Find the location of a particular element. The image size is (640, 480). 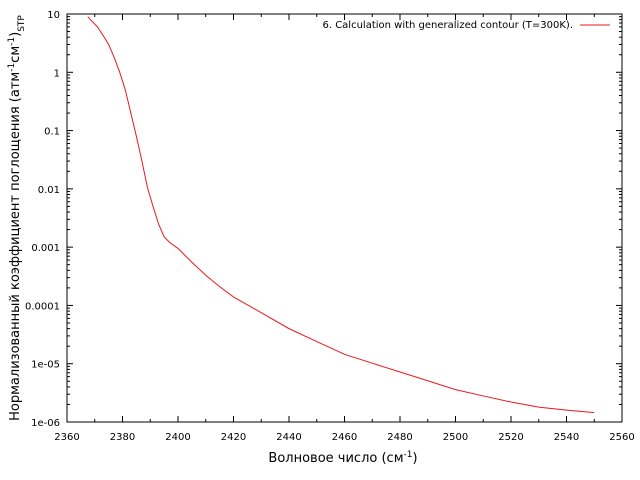

x-axis-title-main: Волновое число (см is located at coordinates (335, 458).